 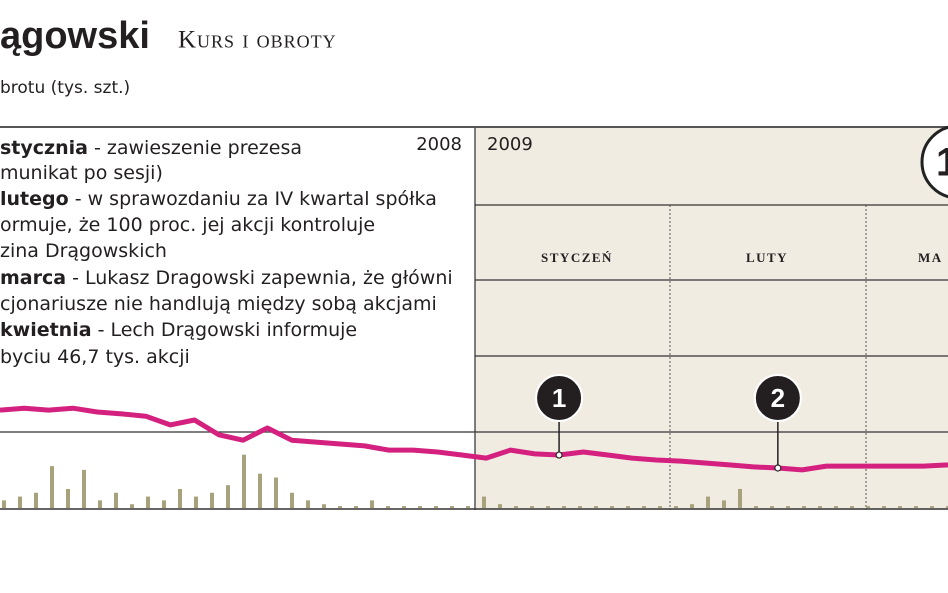 What do you see at coordinates (257, 40) in the screenshot?
I see `chart-subtitle: Kurs i obroty` at bounding box center [257, 40].